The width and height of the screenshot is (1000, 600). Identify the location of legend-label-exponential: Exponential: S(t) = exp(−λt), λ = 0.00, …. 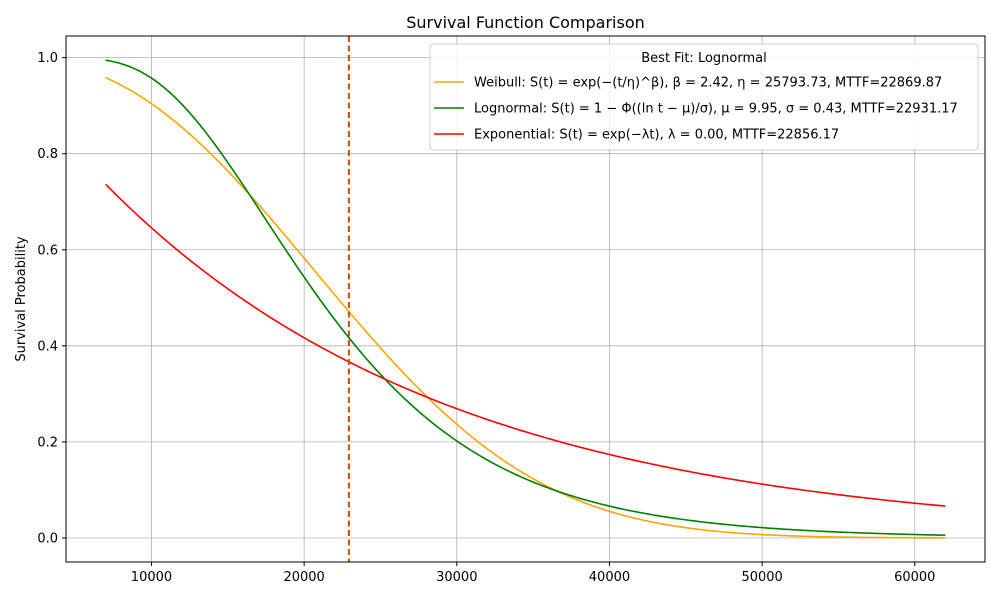
(656, 135).